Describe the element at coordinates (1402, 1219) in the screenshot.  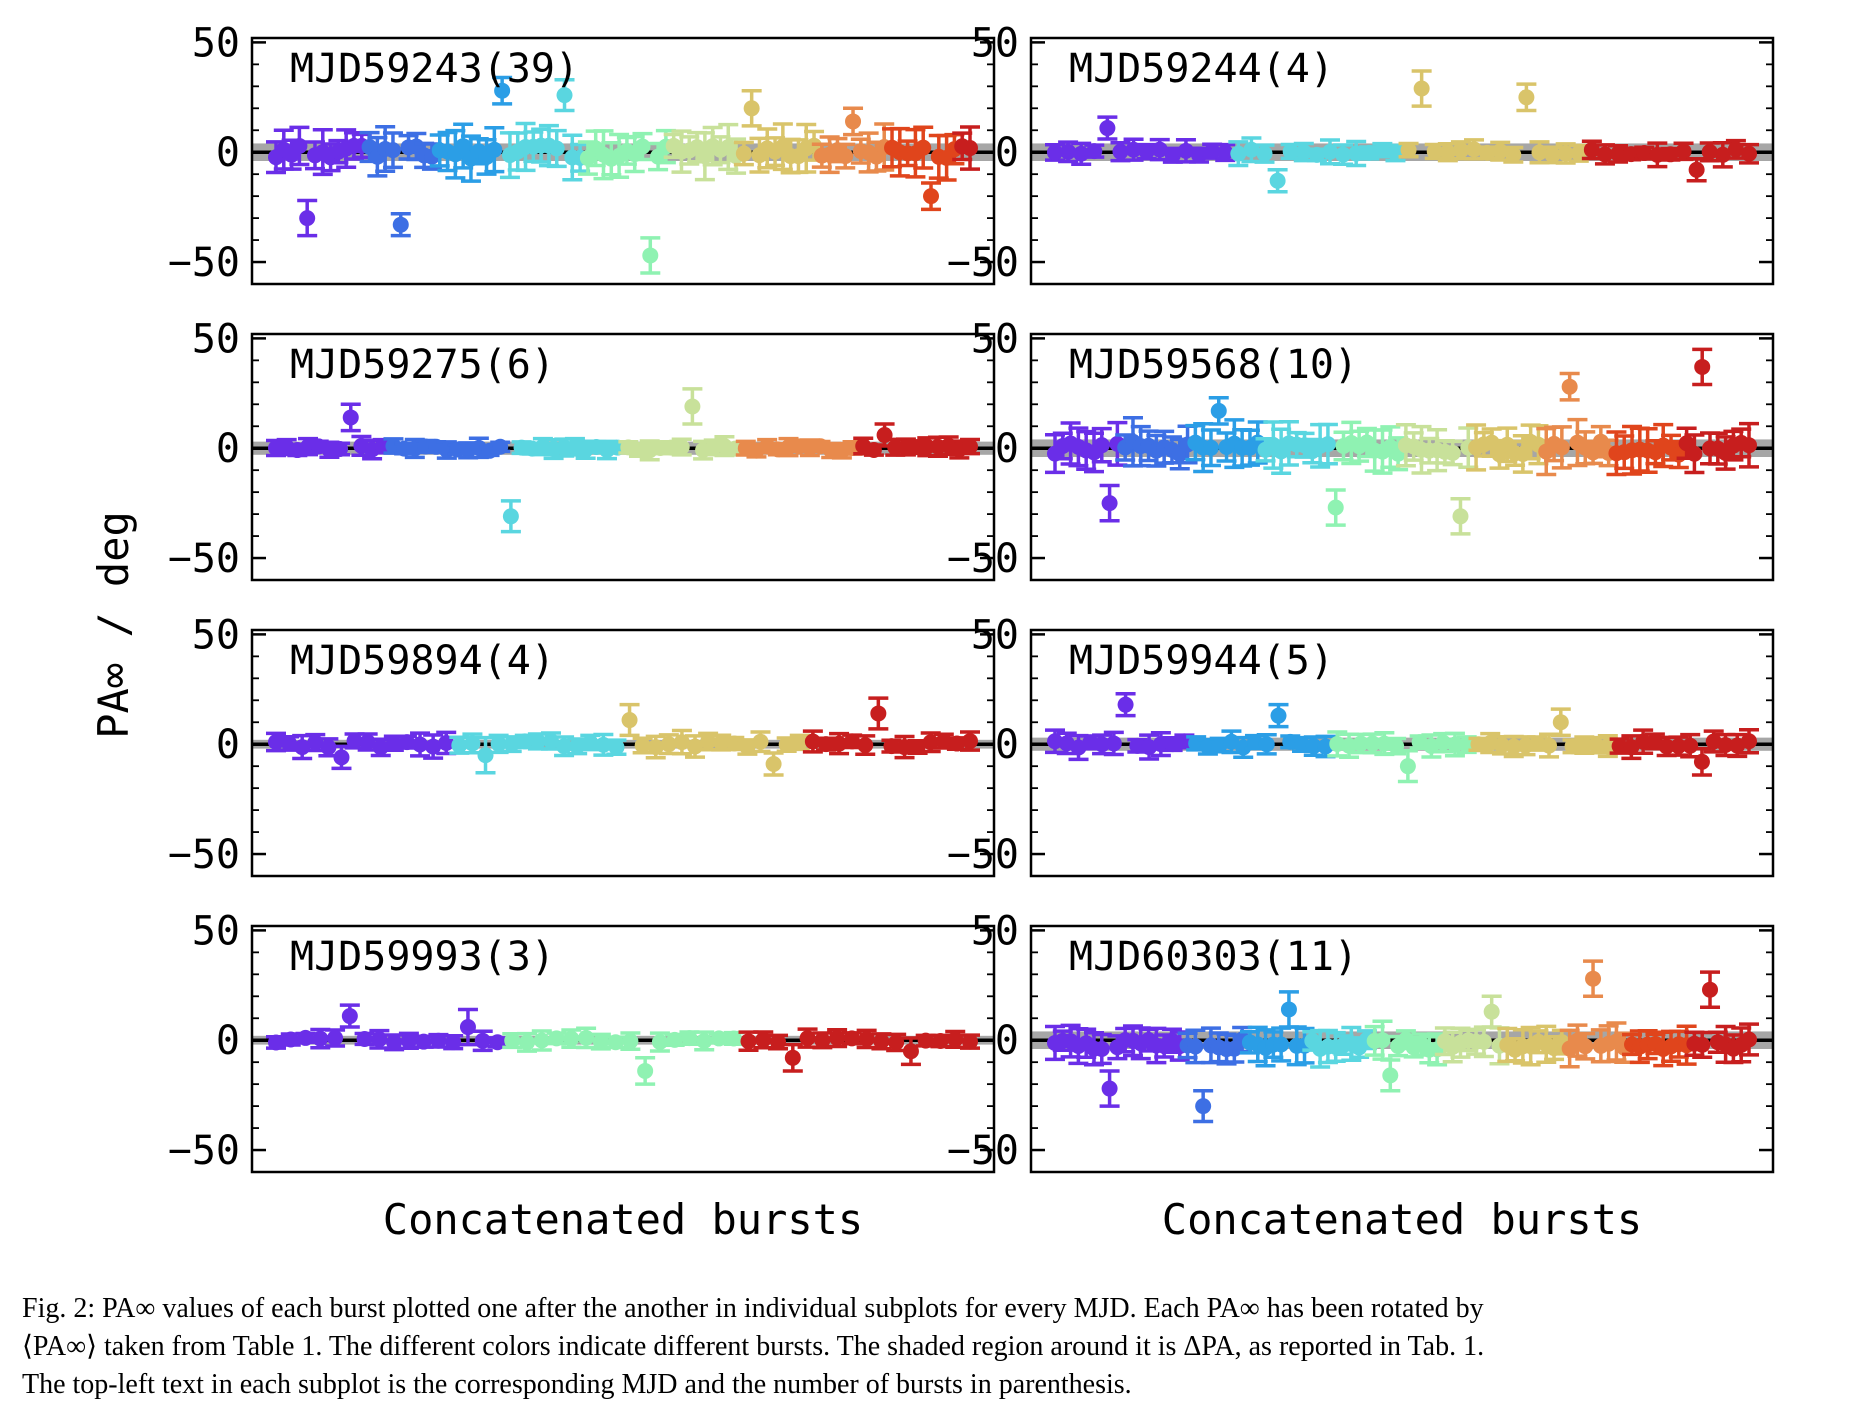
I see `x-axis-label: Concatenated bursts` at that location.